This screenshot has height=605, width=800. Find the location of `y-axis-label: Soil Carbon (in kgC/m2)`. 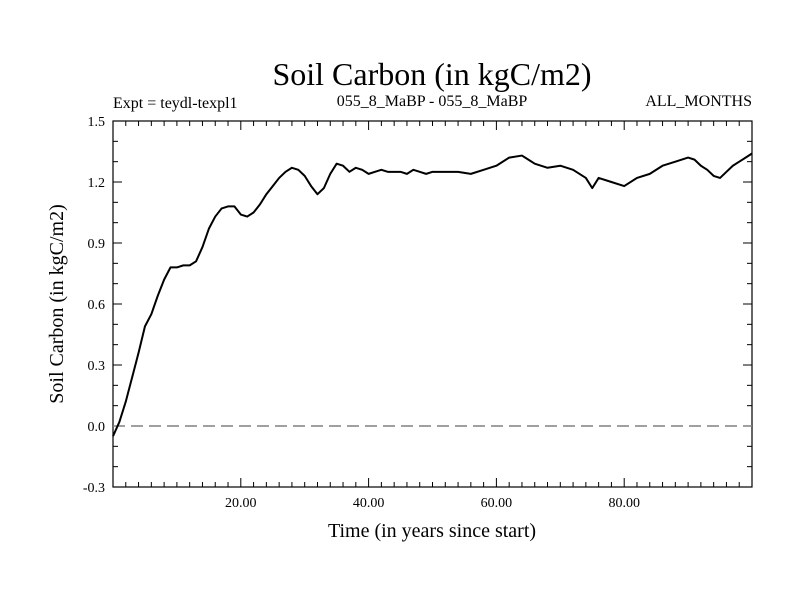

y-axis-label: Soil Carbon (in kgC/m2) is located at coordinates (57, 303).